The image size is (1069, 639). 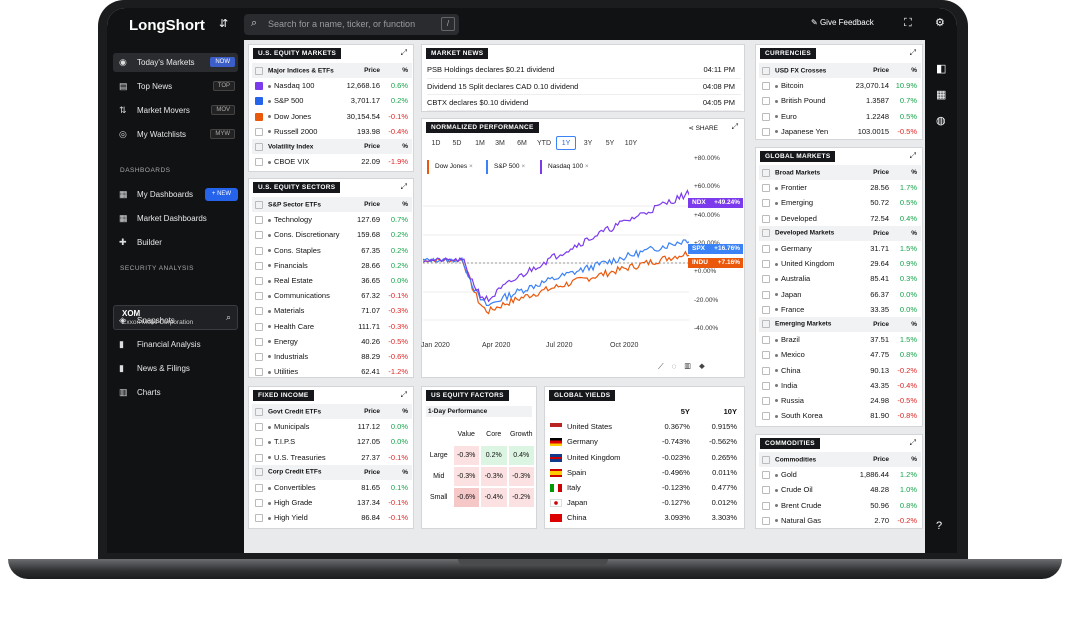 I want to click on table-row: British Pound 1.3587 0.7%, so click(x=840, y=100).